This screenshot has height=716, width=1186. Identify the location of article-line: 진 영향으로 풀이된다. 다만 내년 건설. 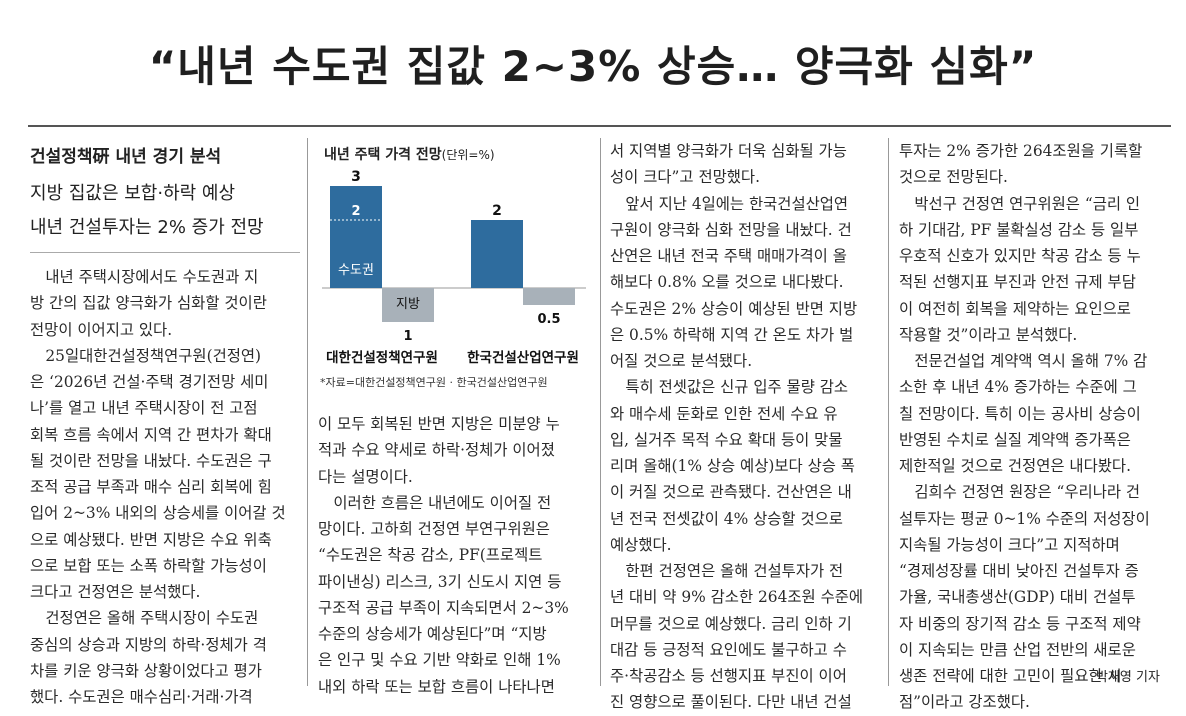
(731, 702).